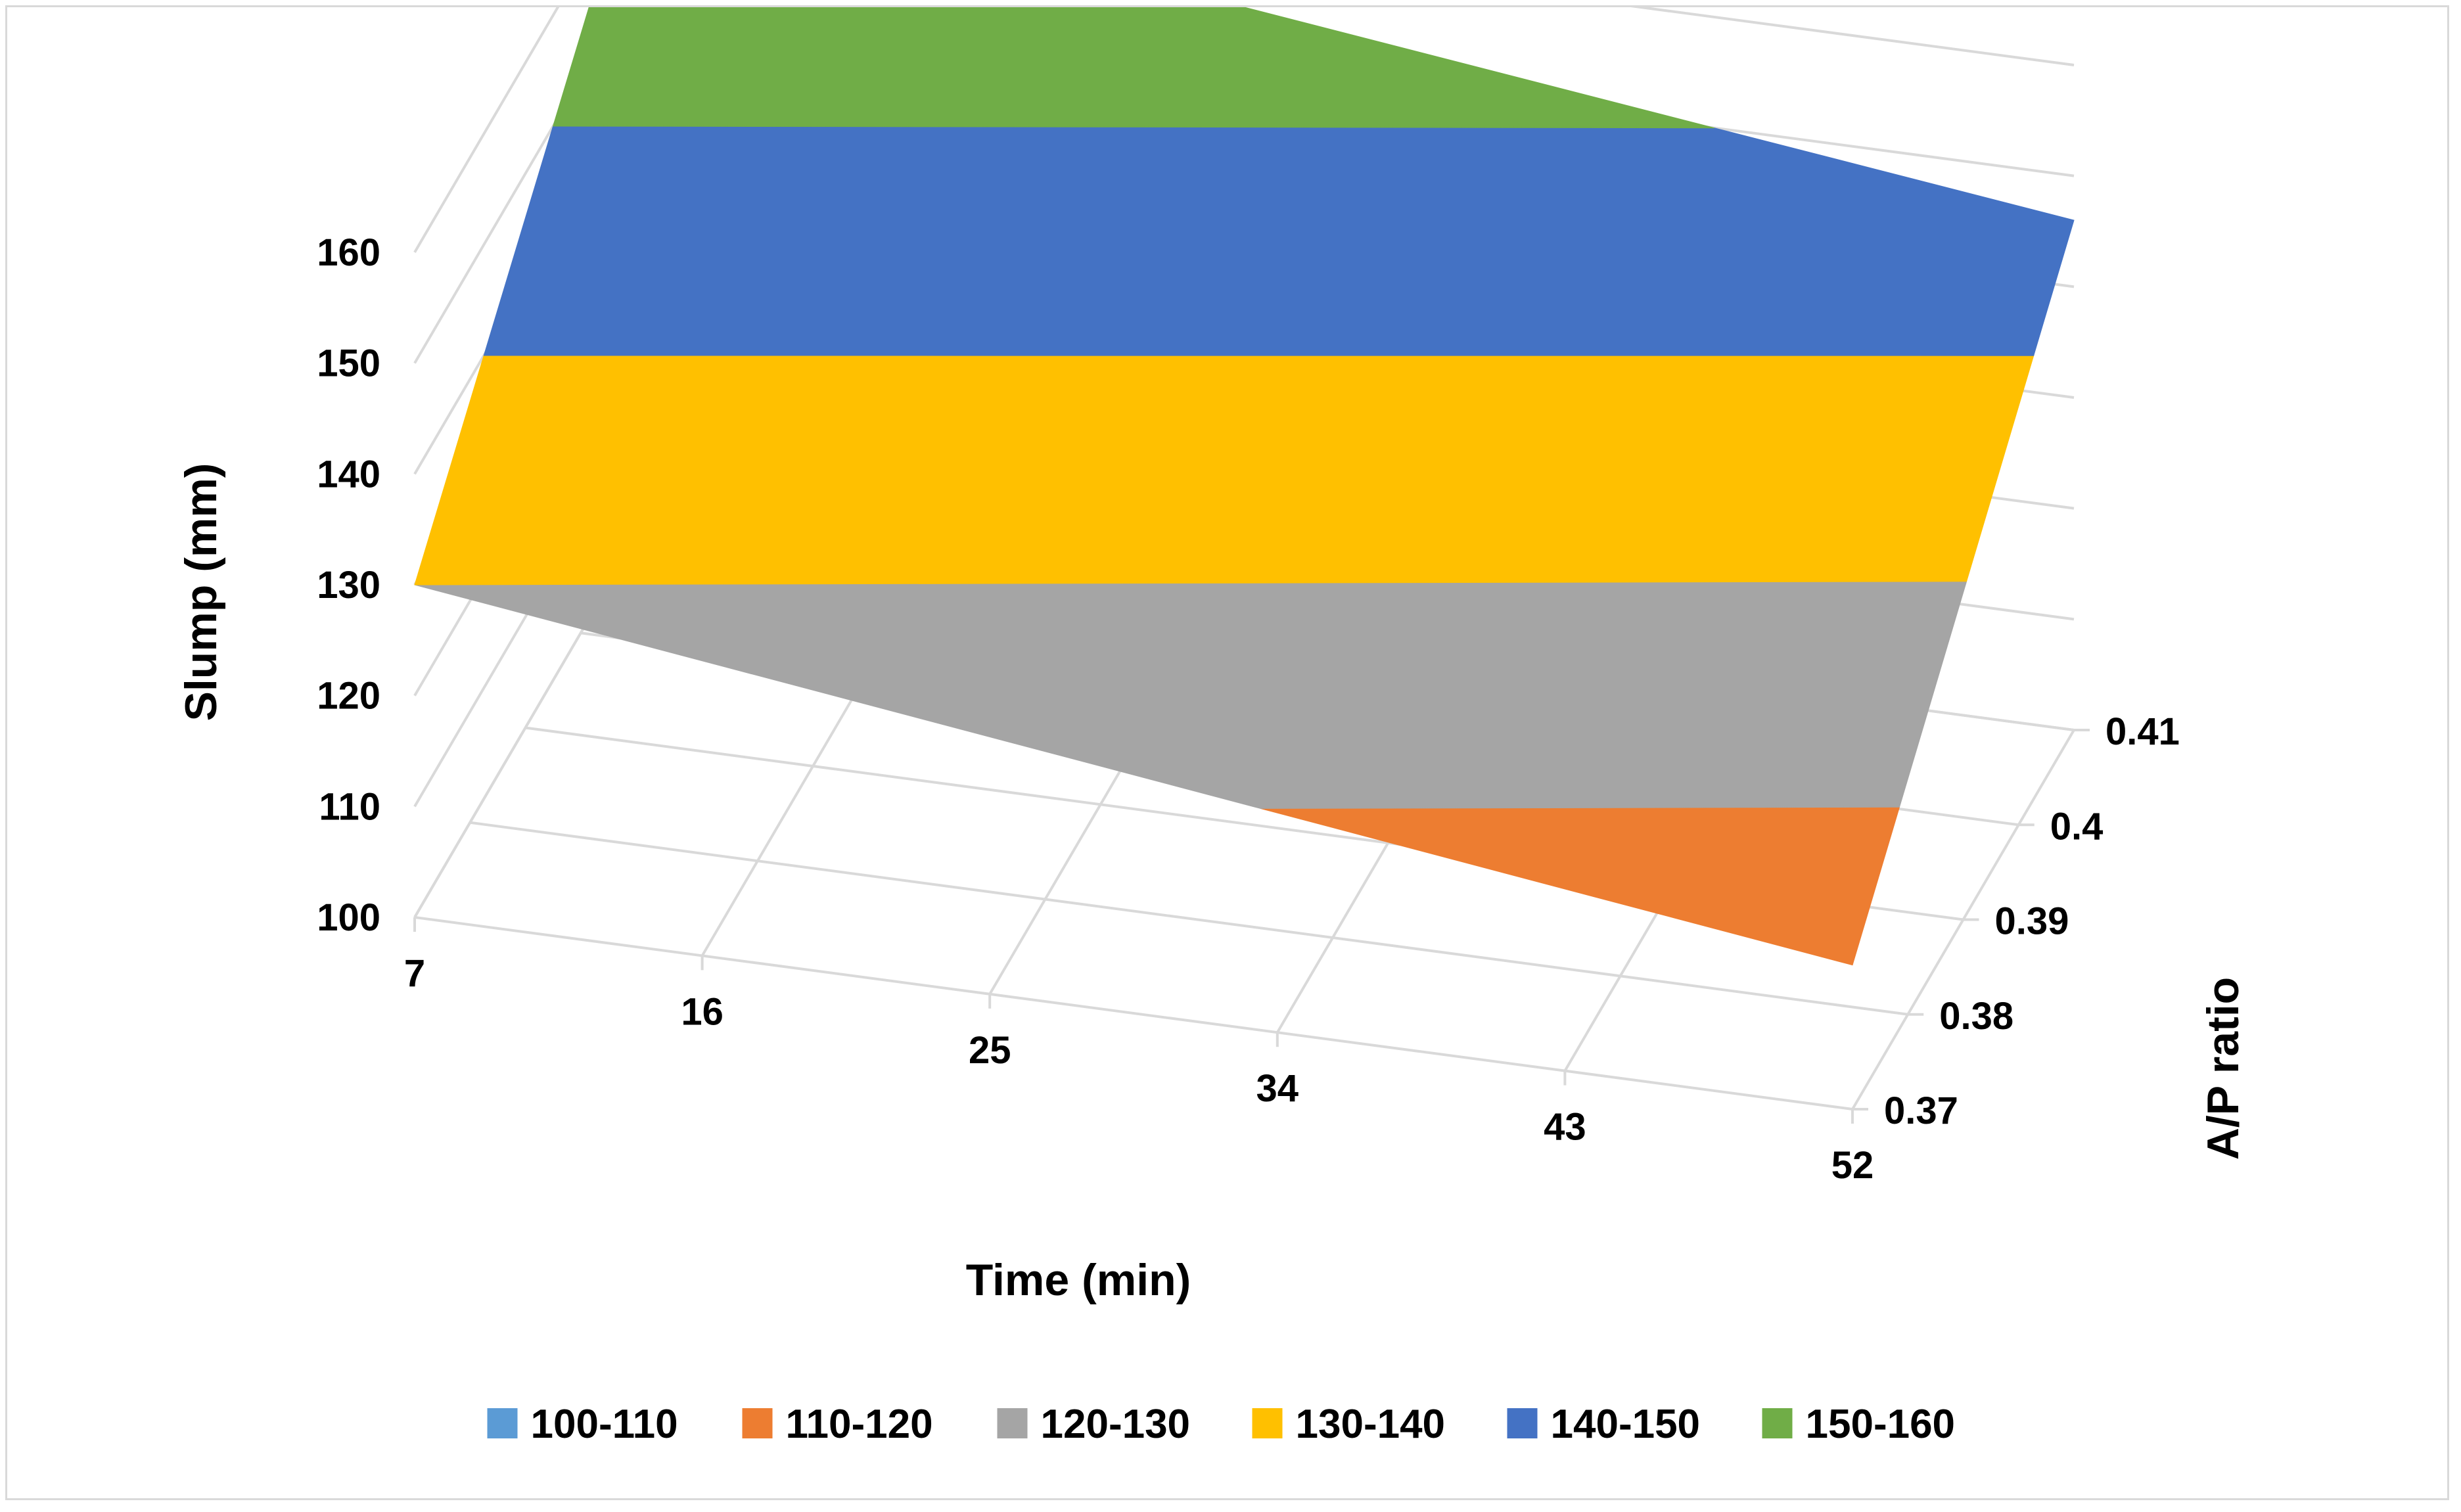  What do you see at coordinates (702, 1011) in the screenshot?
I see `time-tick-label: 16` at bounding box center [702, 1011].